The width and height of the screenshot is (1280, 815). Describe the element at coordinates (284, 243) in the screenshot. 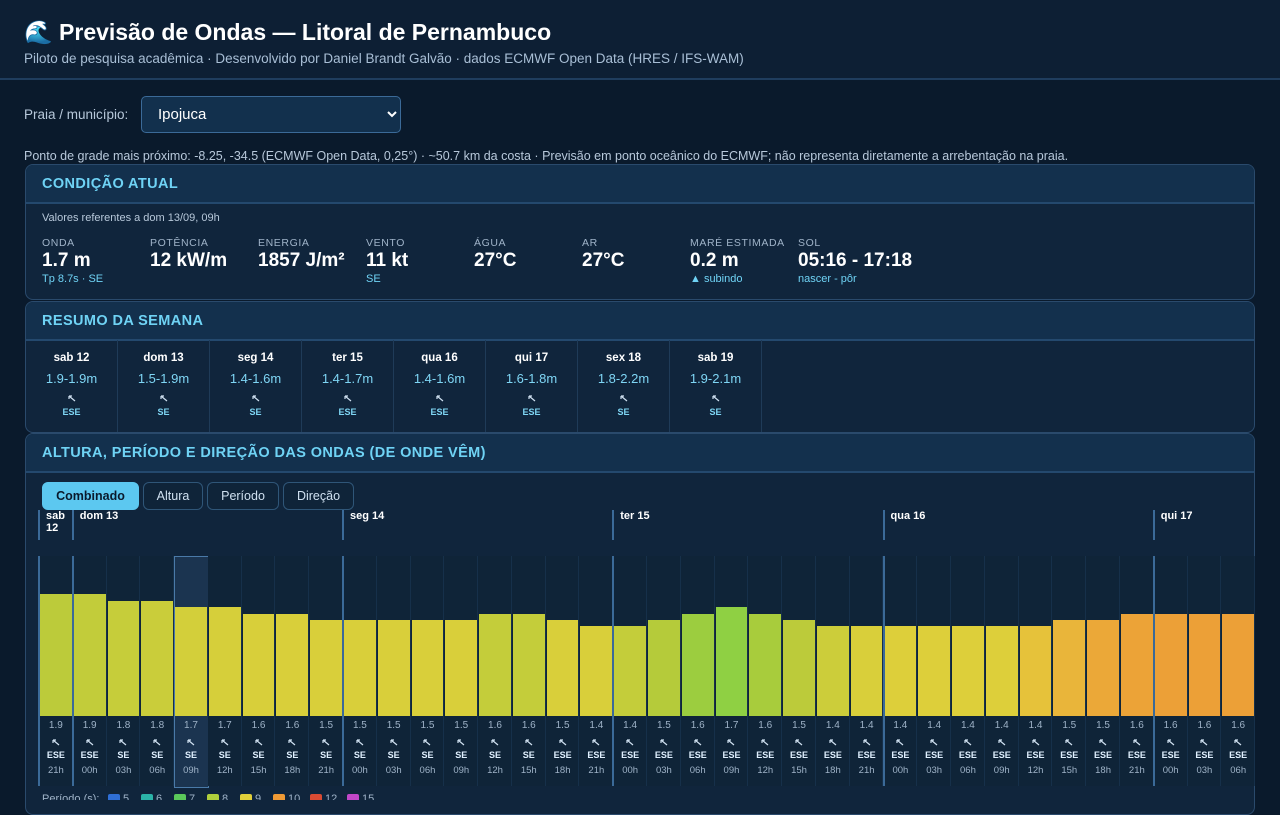

I see `metric-label: ENERGIA` at that location.